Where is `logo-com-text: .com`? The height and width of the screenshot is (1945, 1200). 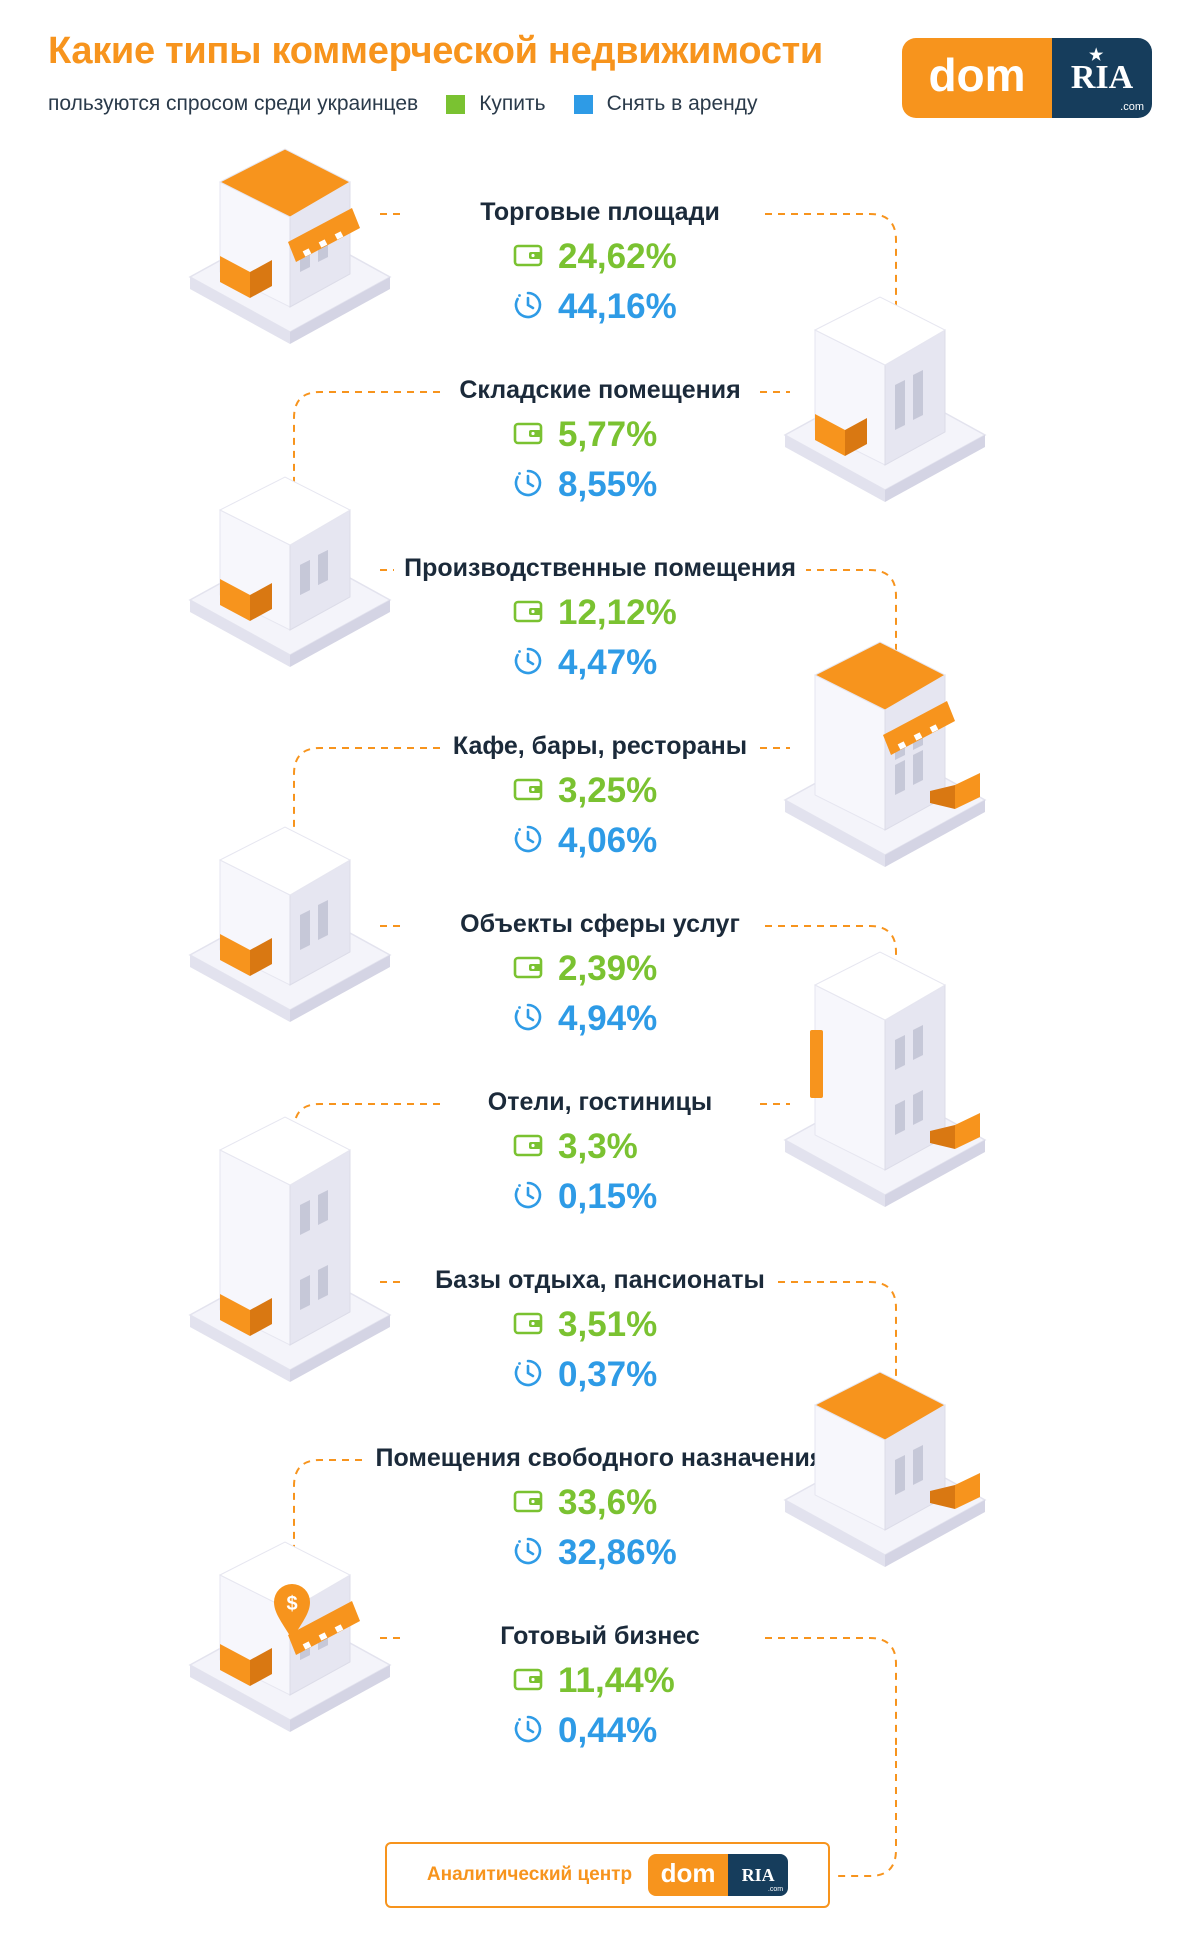 logo-com-text: .com is located at coordinates (1132, 107).